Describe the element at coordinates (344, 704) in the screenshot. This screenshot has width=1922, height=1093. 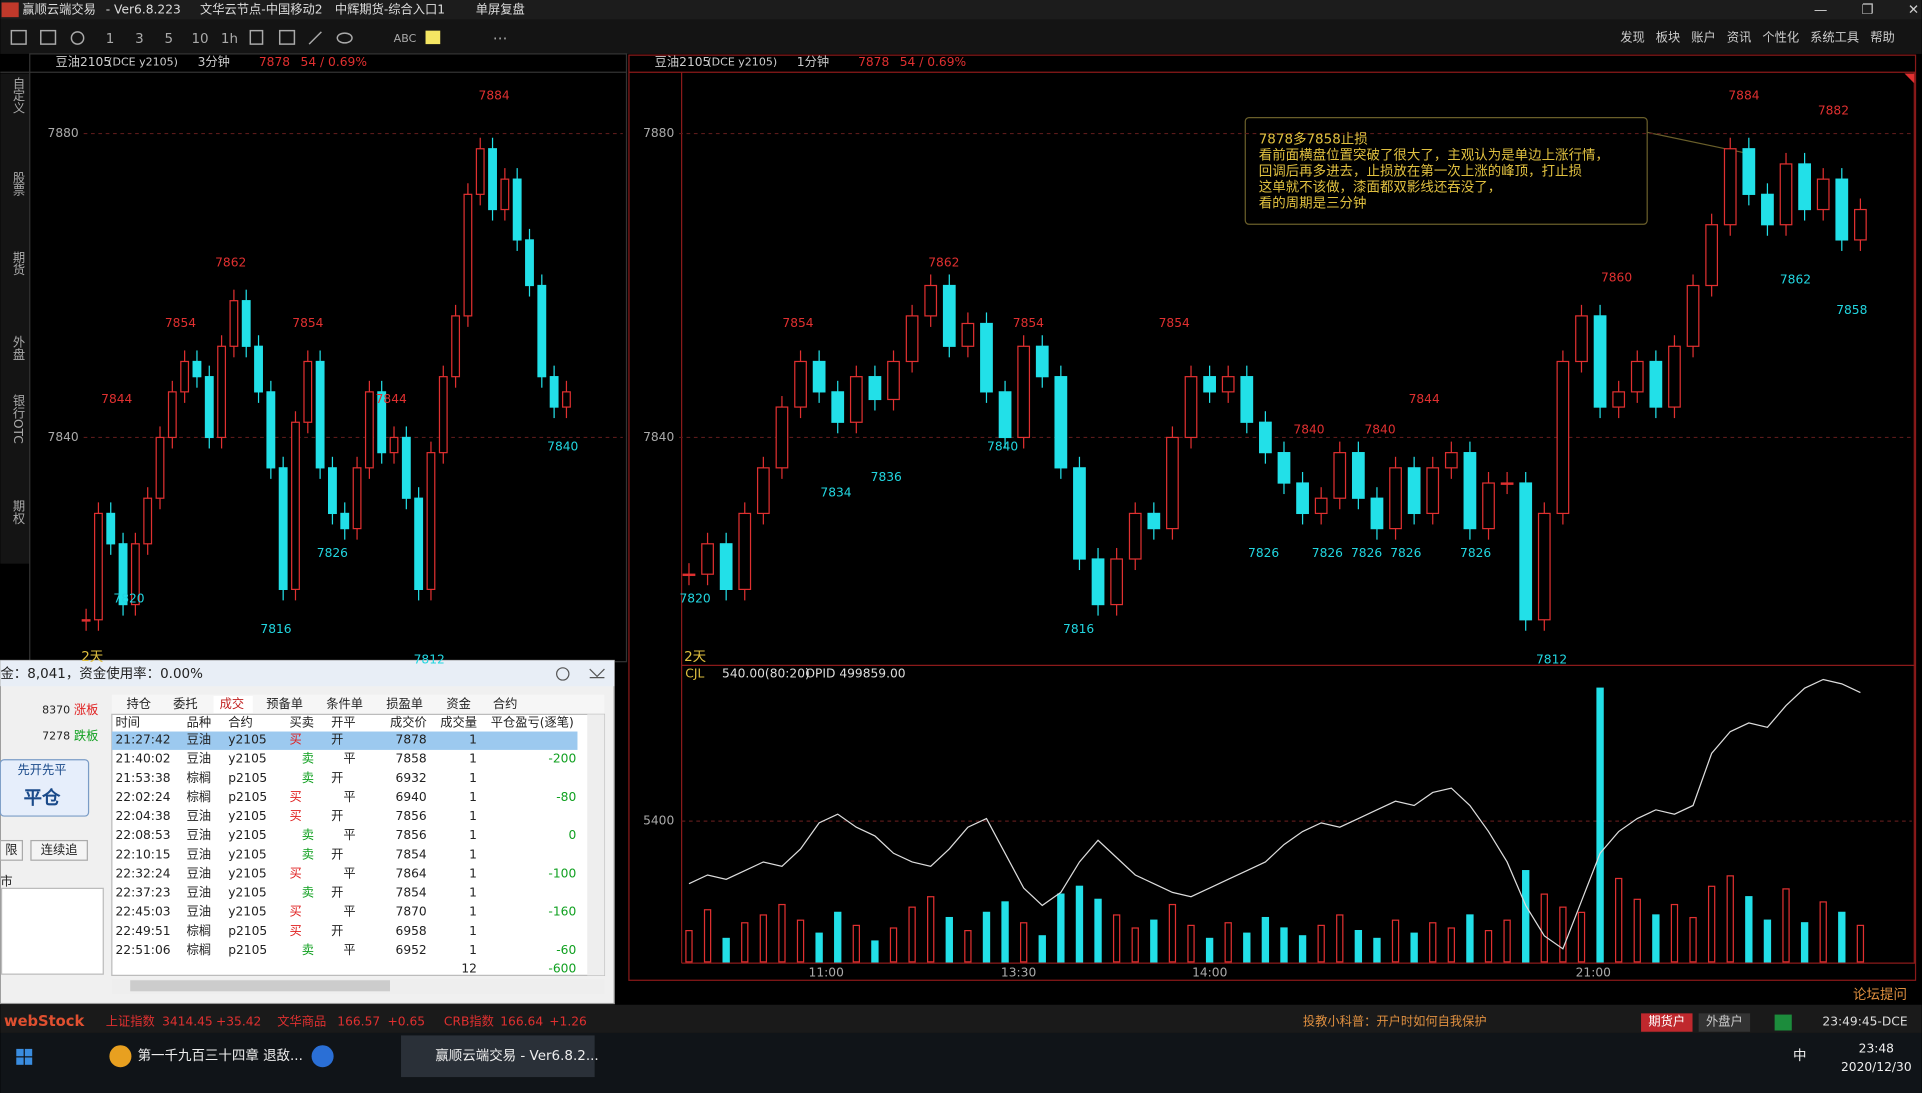
I see `panel-tab: 条件单` at that location.